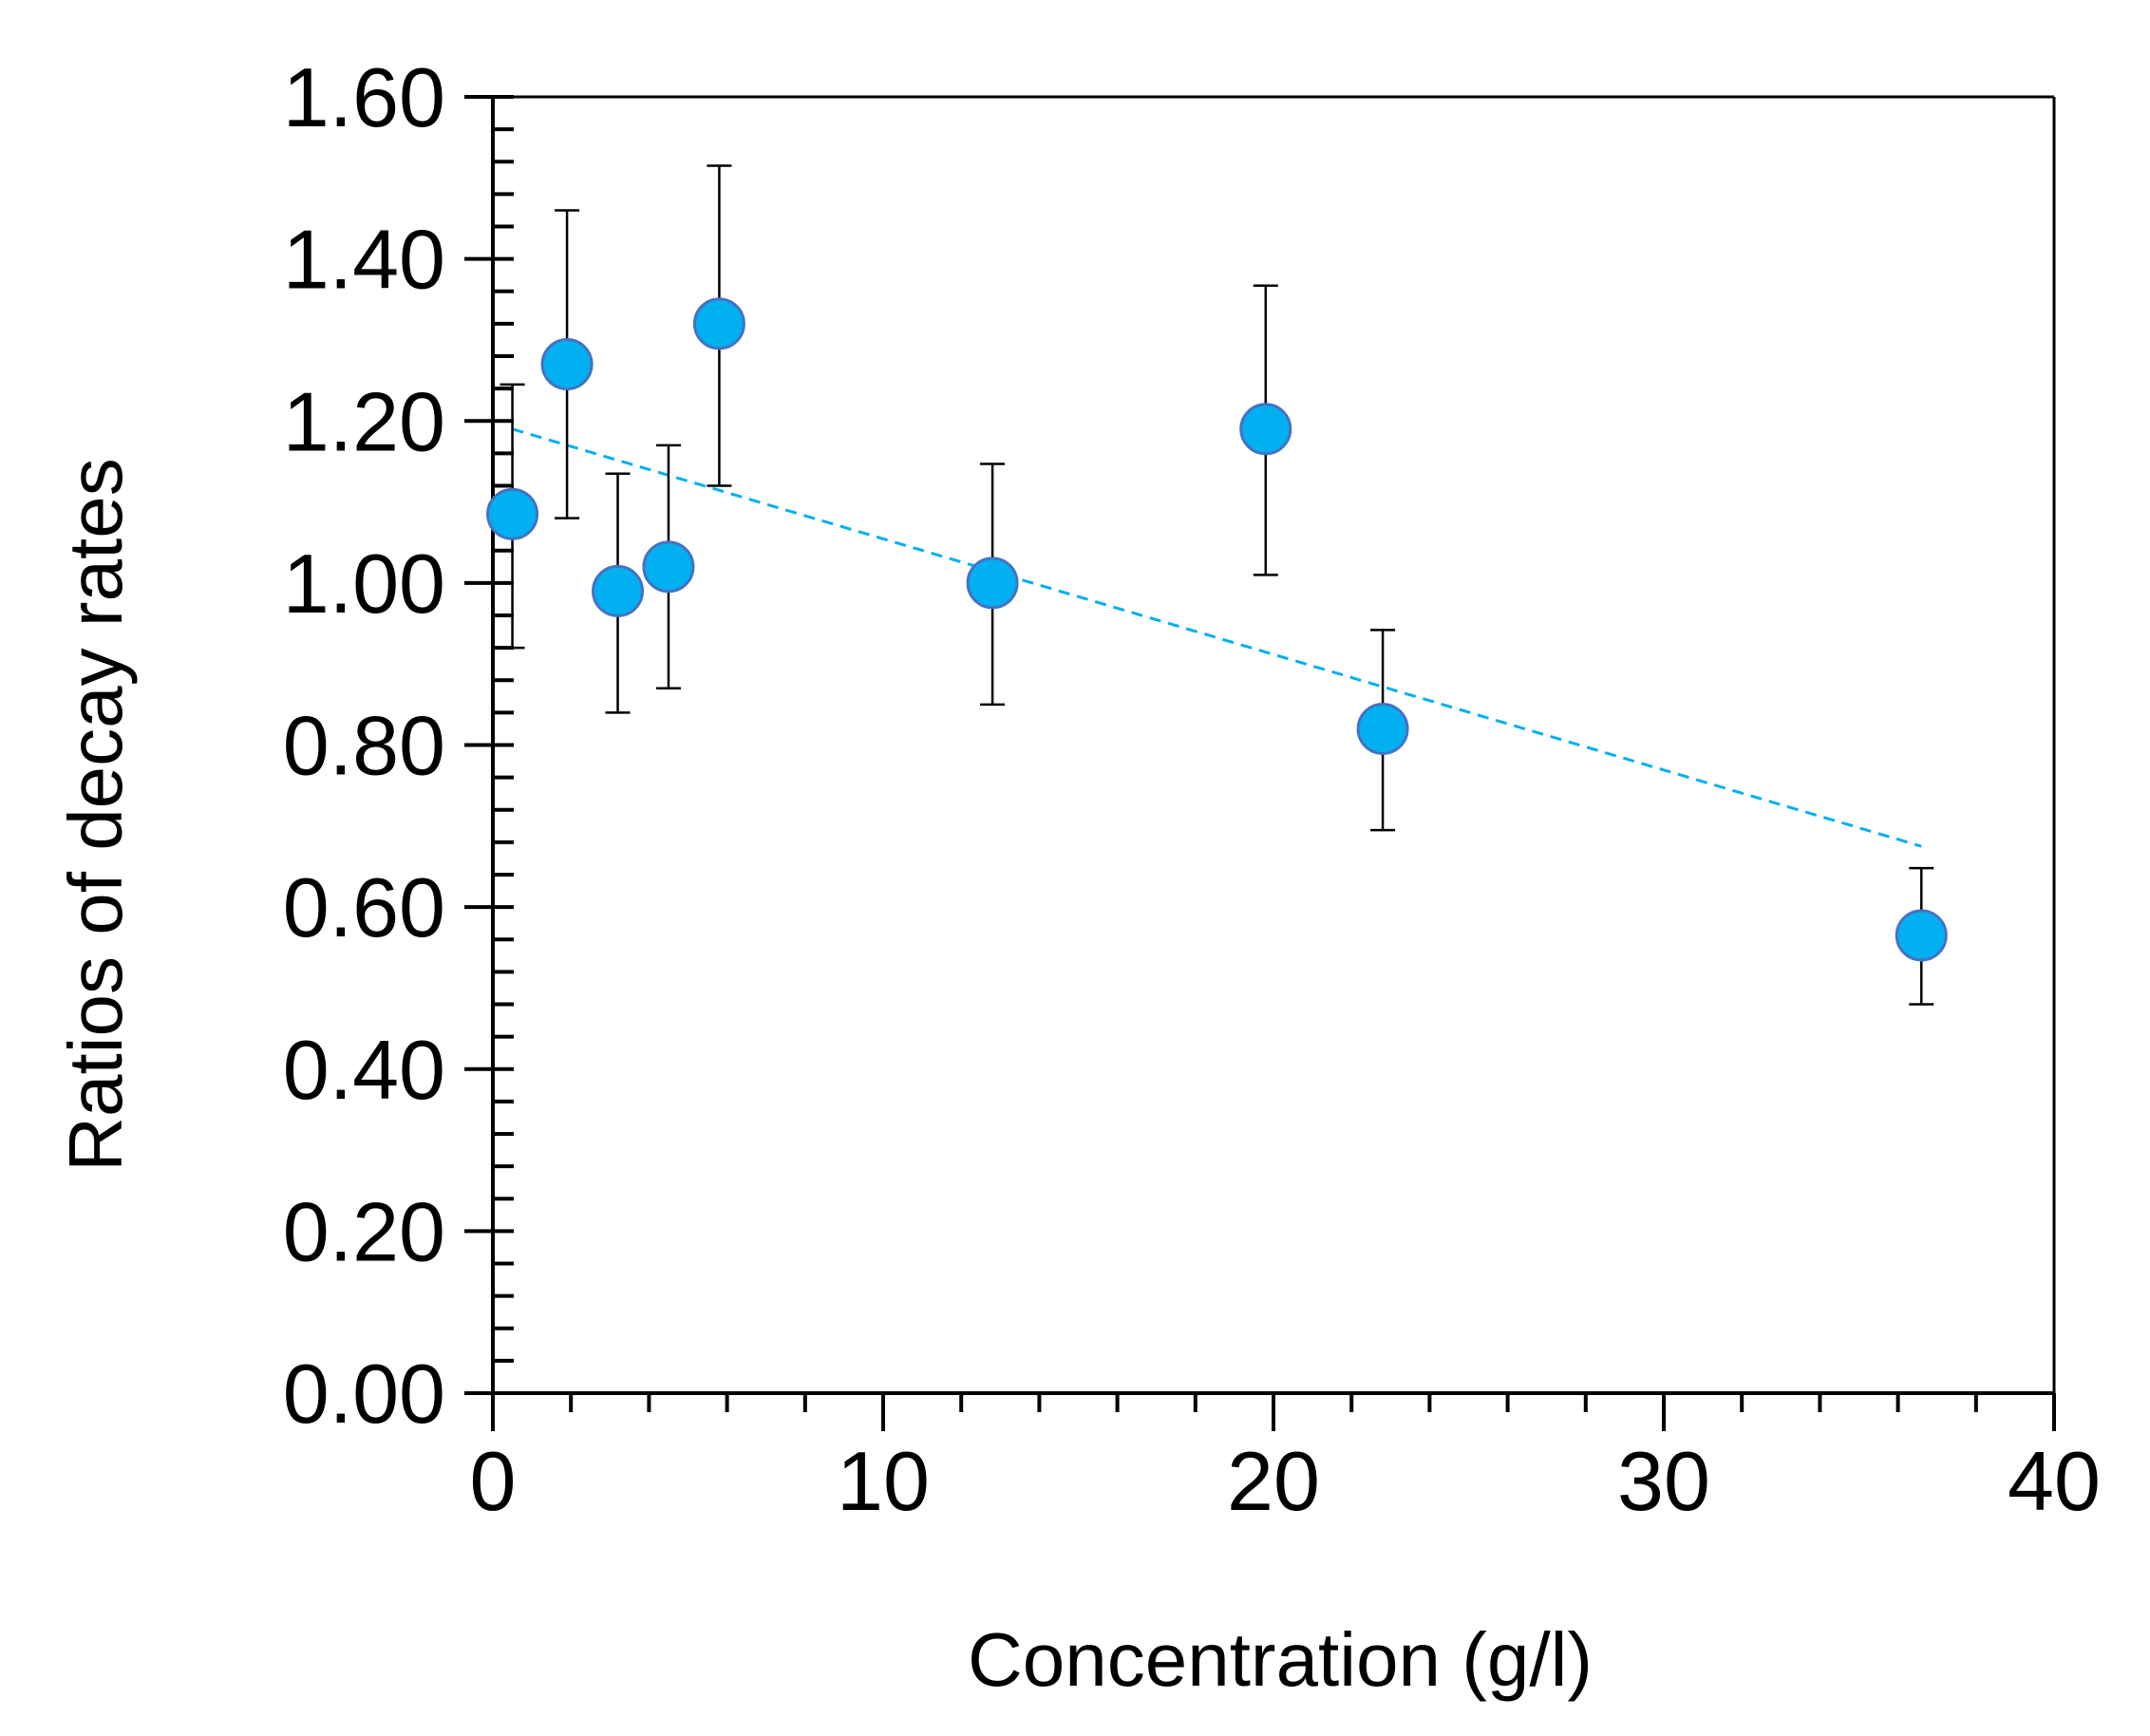 The width and height of the screenshot is (2150, 1736). I want to click on x-tick-labels: 0 10 20 30 40, so click(1285, 1481).